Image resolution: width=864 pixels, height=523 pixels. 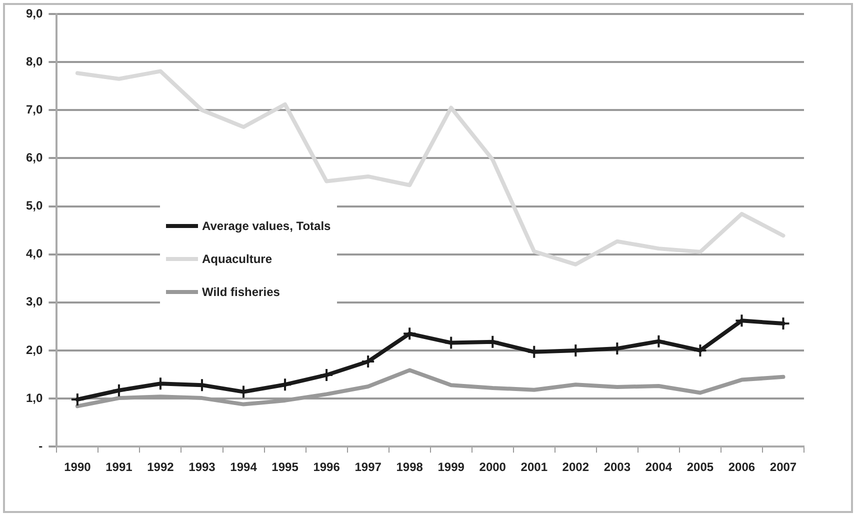 What do you see at coordinates (700, 467) in the screenshot?
I see `x-tick-label: 2005` at bounding box center [700, 467].